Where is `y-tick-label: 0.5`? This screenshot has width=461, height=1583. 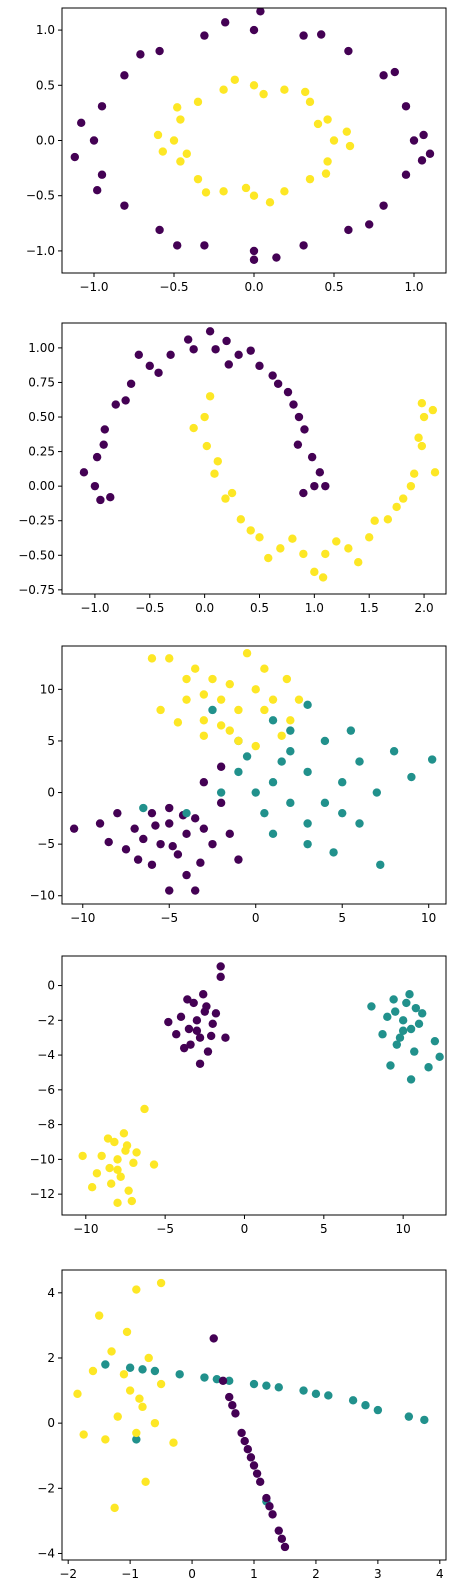
y-tick-label: 0.5 is located at coordinates (45, 85).